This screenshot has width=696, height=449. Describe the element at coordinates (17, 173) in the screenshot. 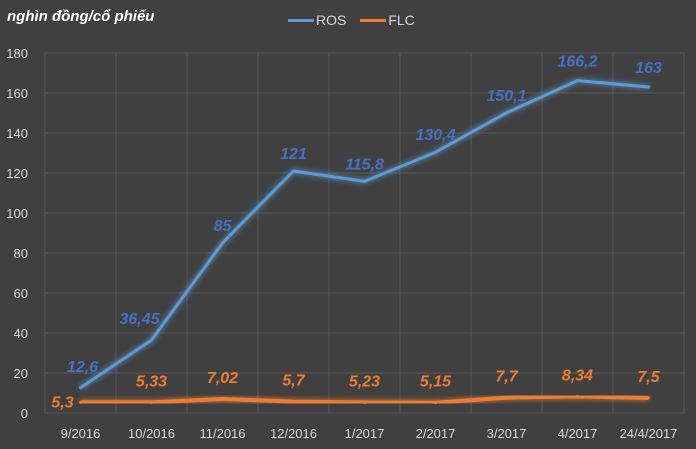

I see `y-tick-label: 120` at that location.